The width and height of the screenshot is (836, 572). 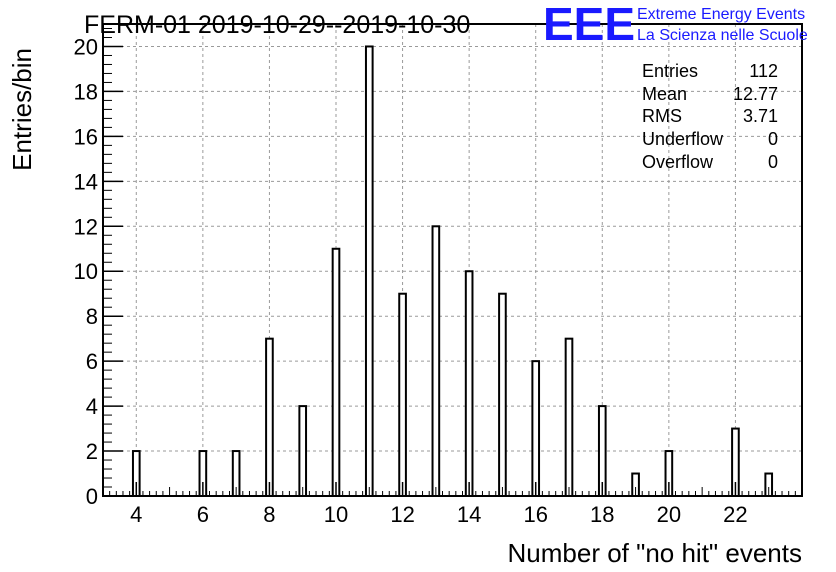 I want to click on stat-label-underflow: Underflow, so click(x=683, y=139).